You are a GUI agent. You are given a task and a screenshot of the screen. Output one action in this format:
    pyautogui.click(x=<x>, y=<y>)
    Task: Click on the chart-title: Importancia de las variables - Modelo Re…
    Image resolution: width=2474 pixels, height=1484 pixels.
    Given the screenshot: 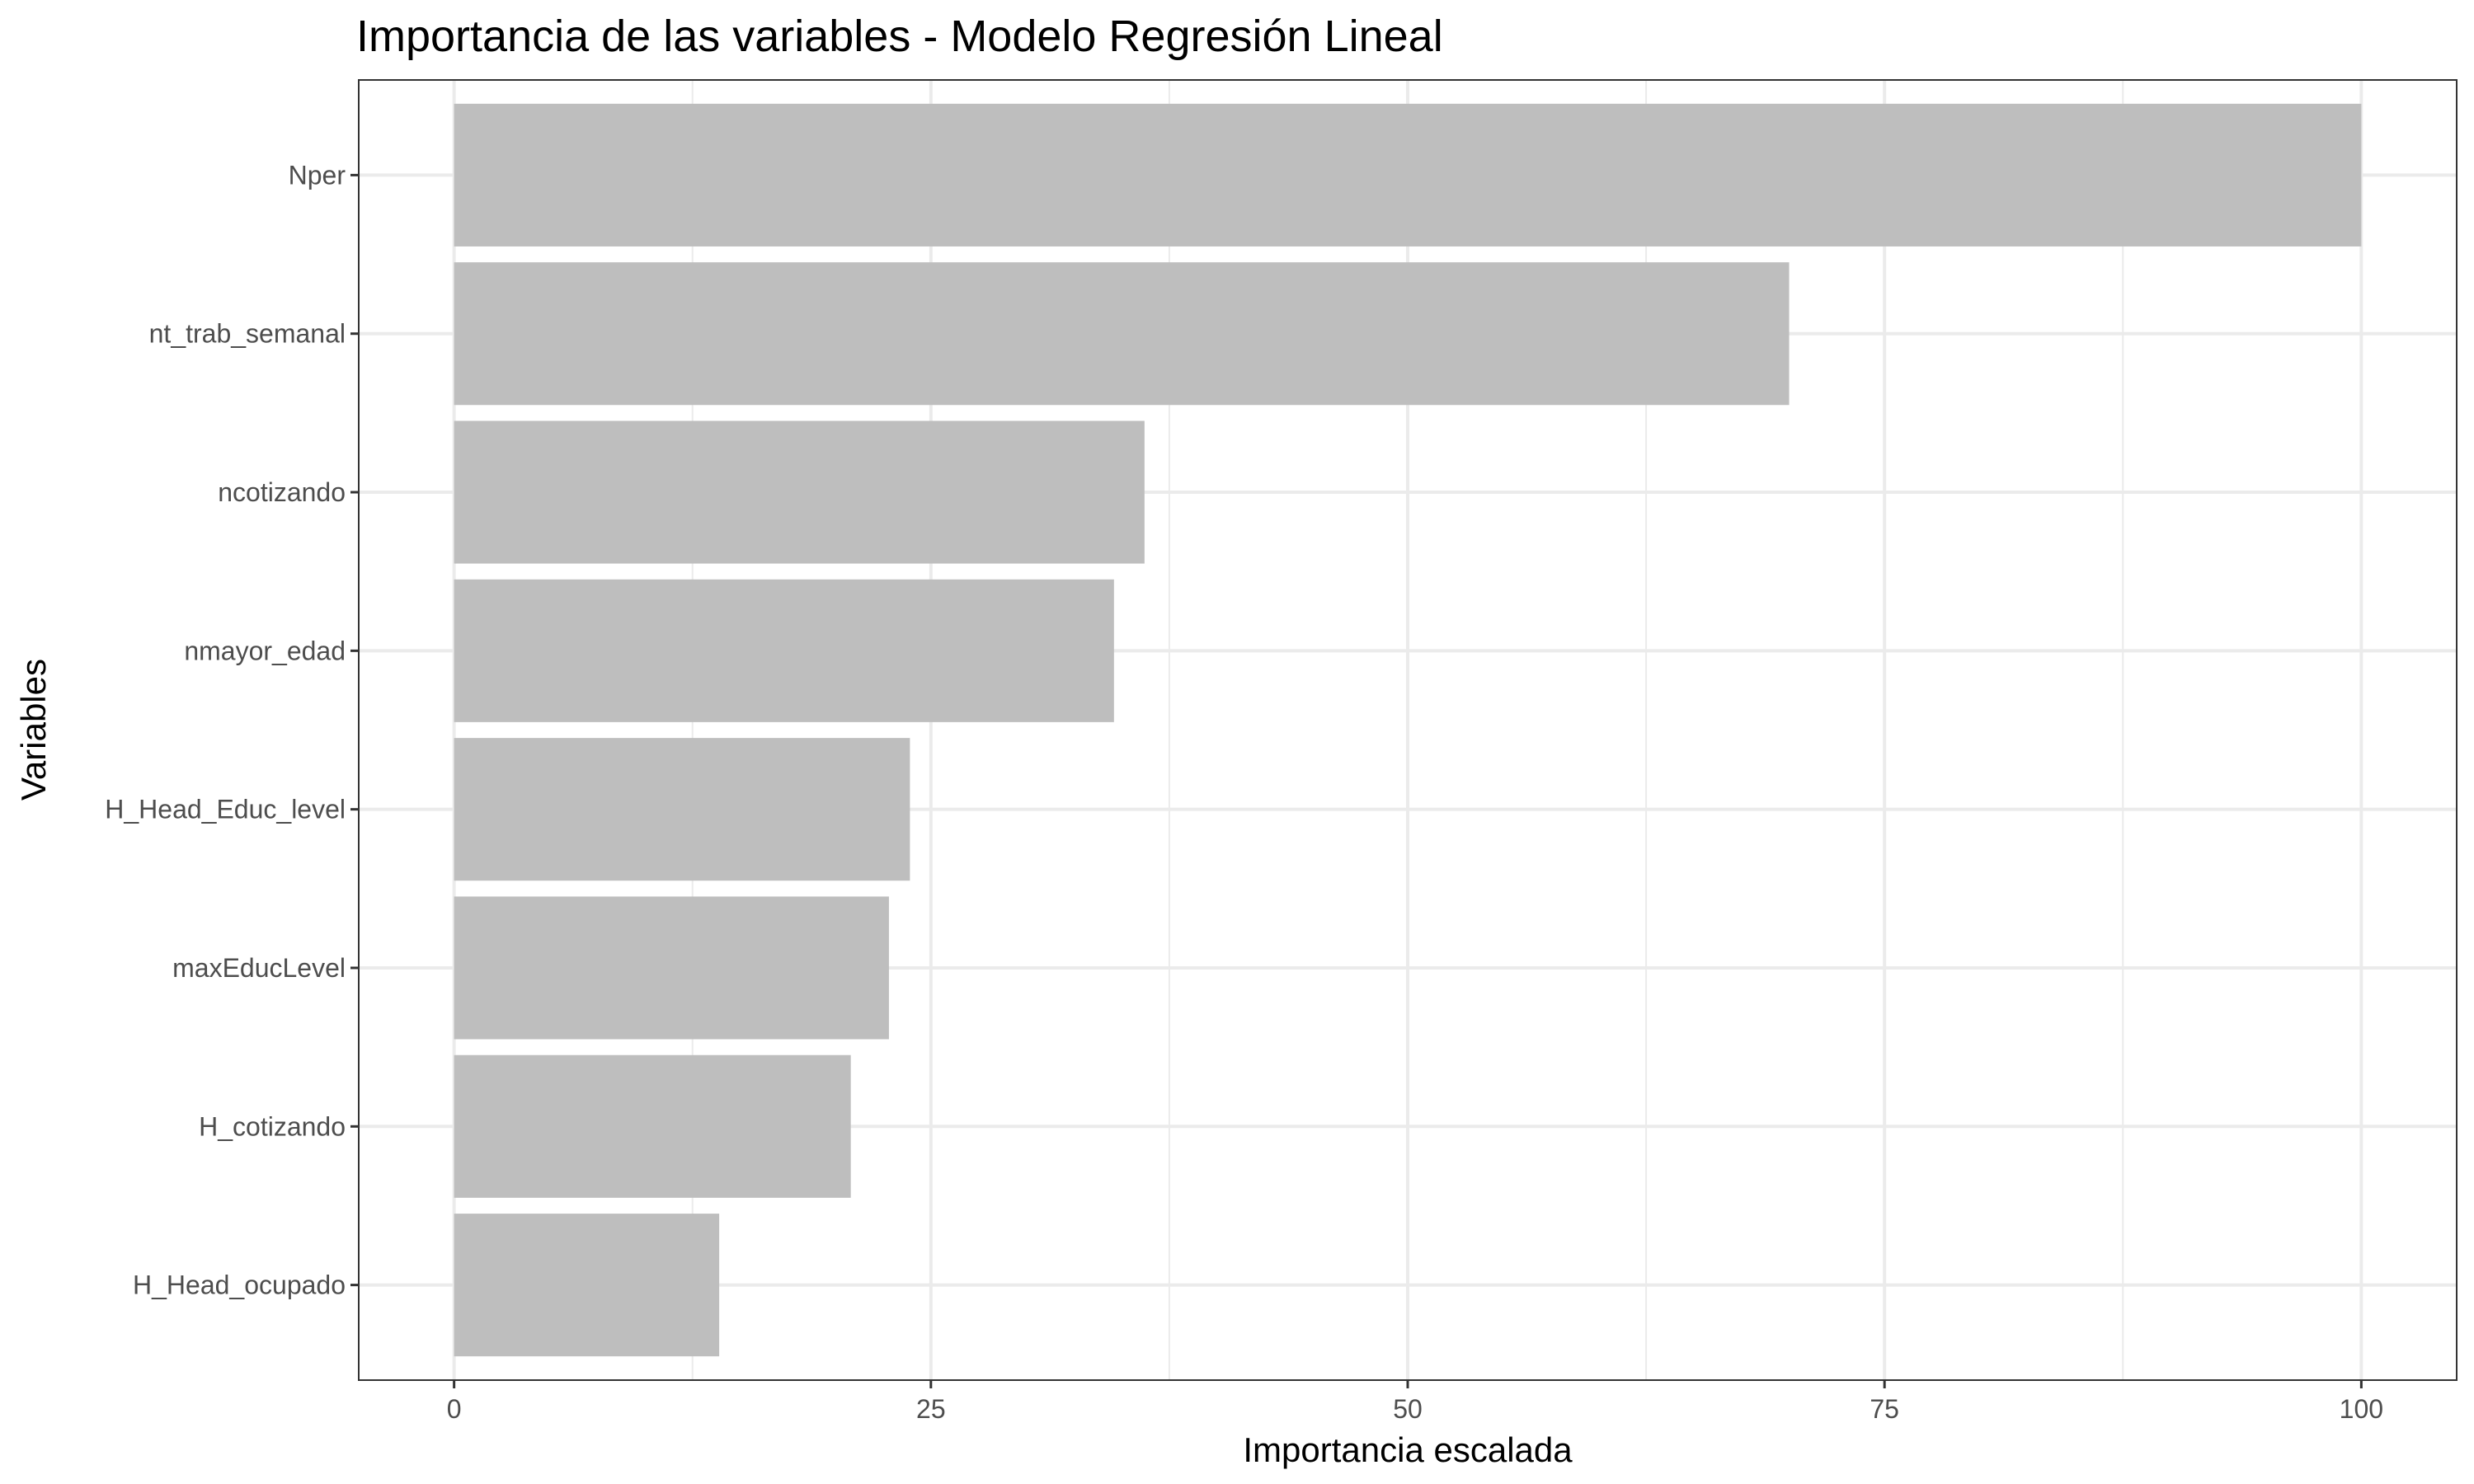 What is the action you would take?
    pyautogui.click(x=899, y=36)
    